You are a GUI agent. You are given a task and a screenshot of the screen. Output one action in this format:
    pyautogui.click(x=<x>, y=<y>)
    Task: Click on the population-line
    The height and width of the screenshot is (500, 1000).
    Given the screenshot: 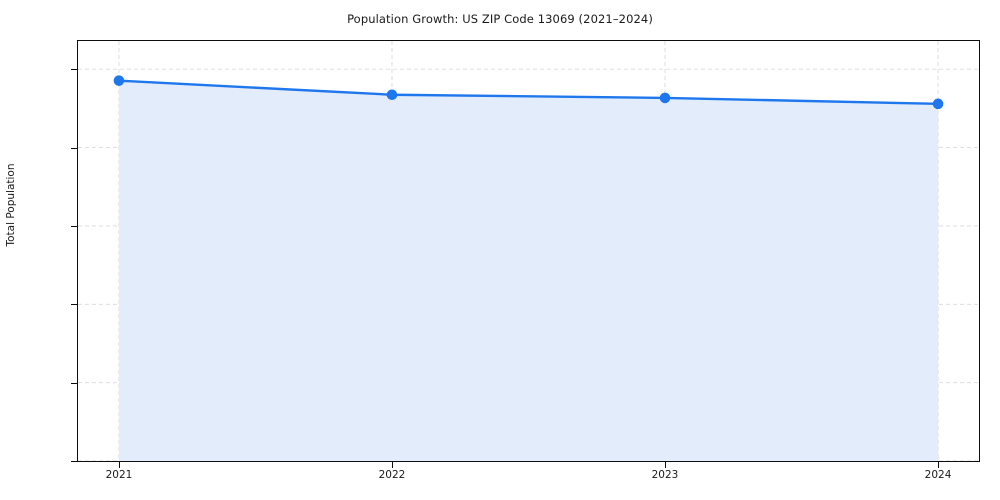 What is the action you would take?
    pyautogui.click(x=528, y=92)
    